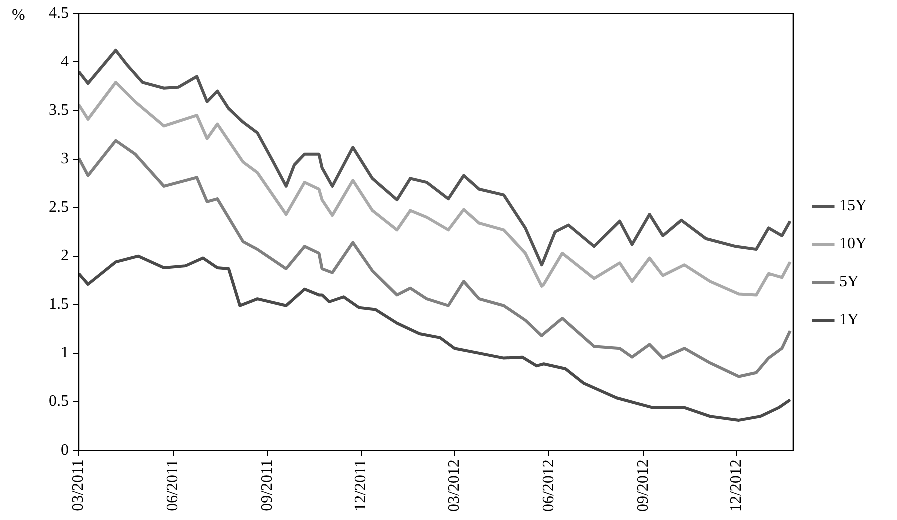 The width and height of the screenshot is (897, 520). Describe the element at coordinates (737, 486) in the screenshot. I see `x-tick-label: 12/2012` at that location.